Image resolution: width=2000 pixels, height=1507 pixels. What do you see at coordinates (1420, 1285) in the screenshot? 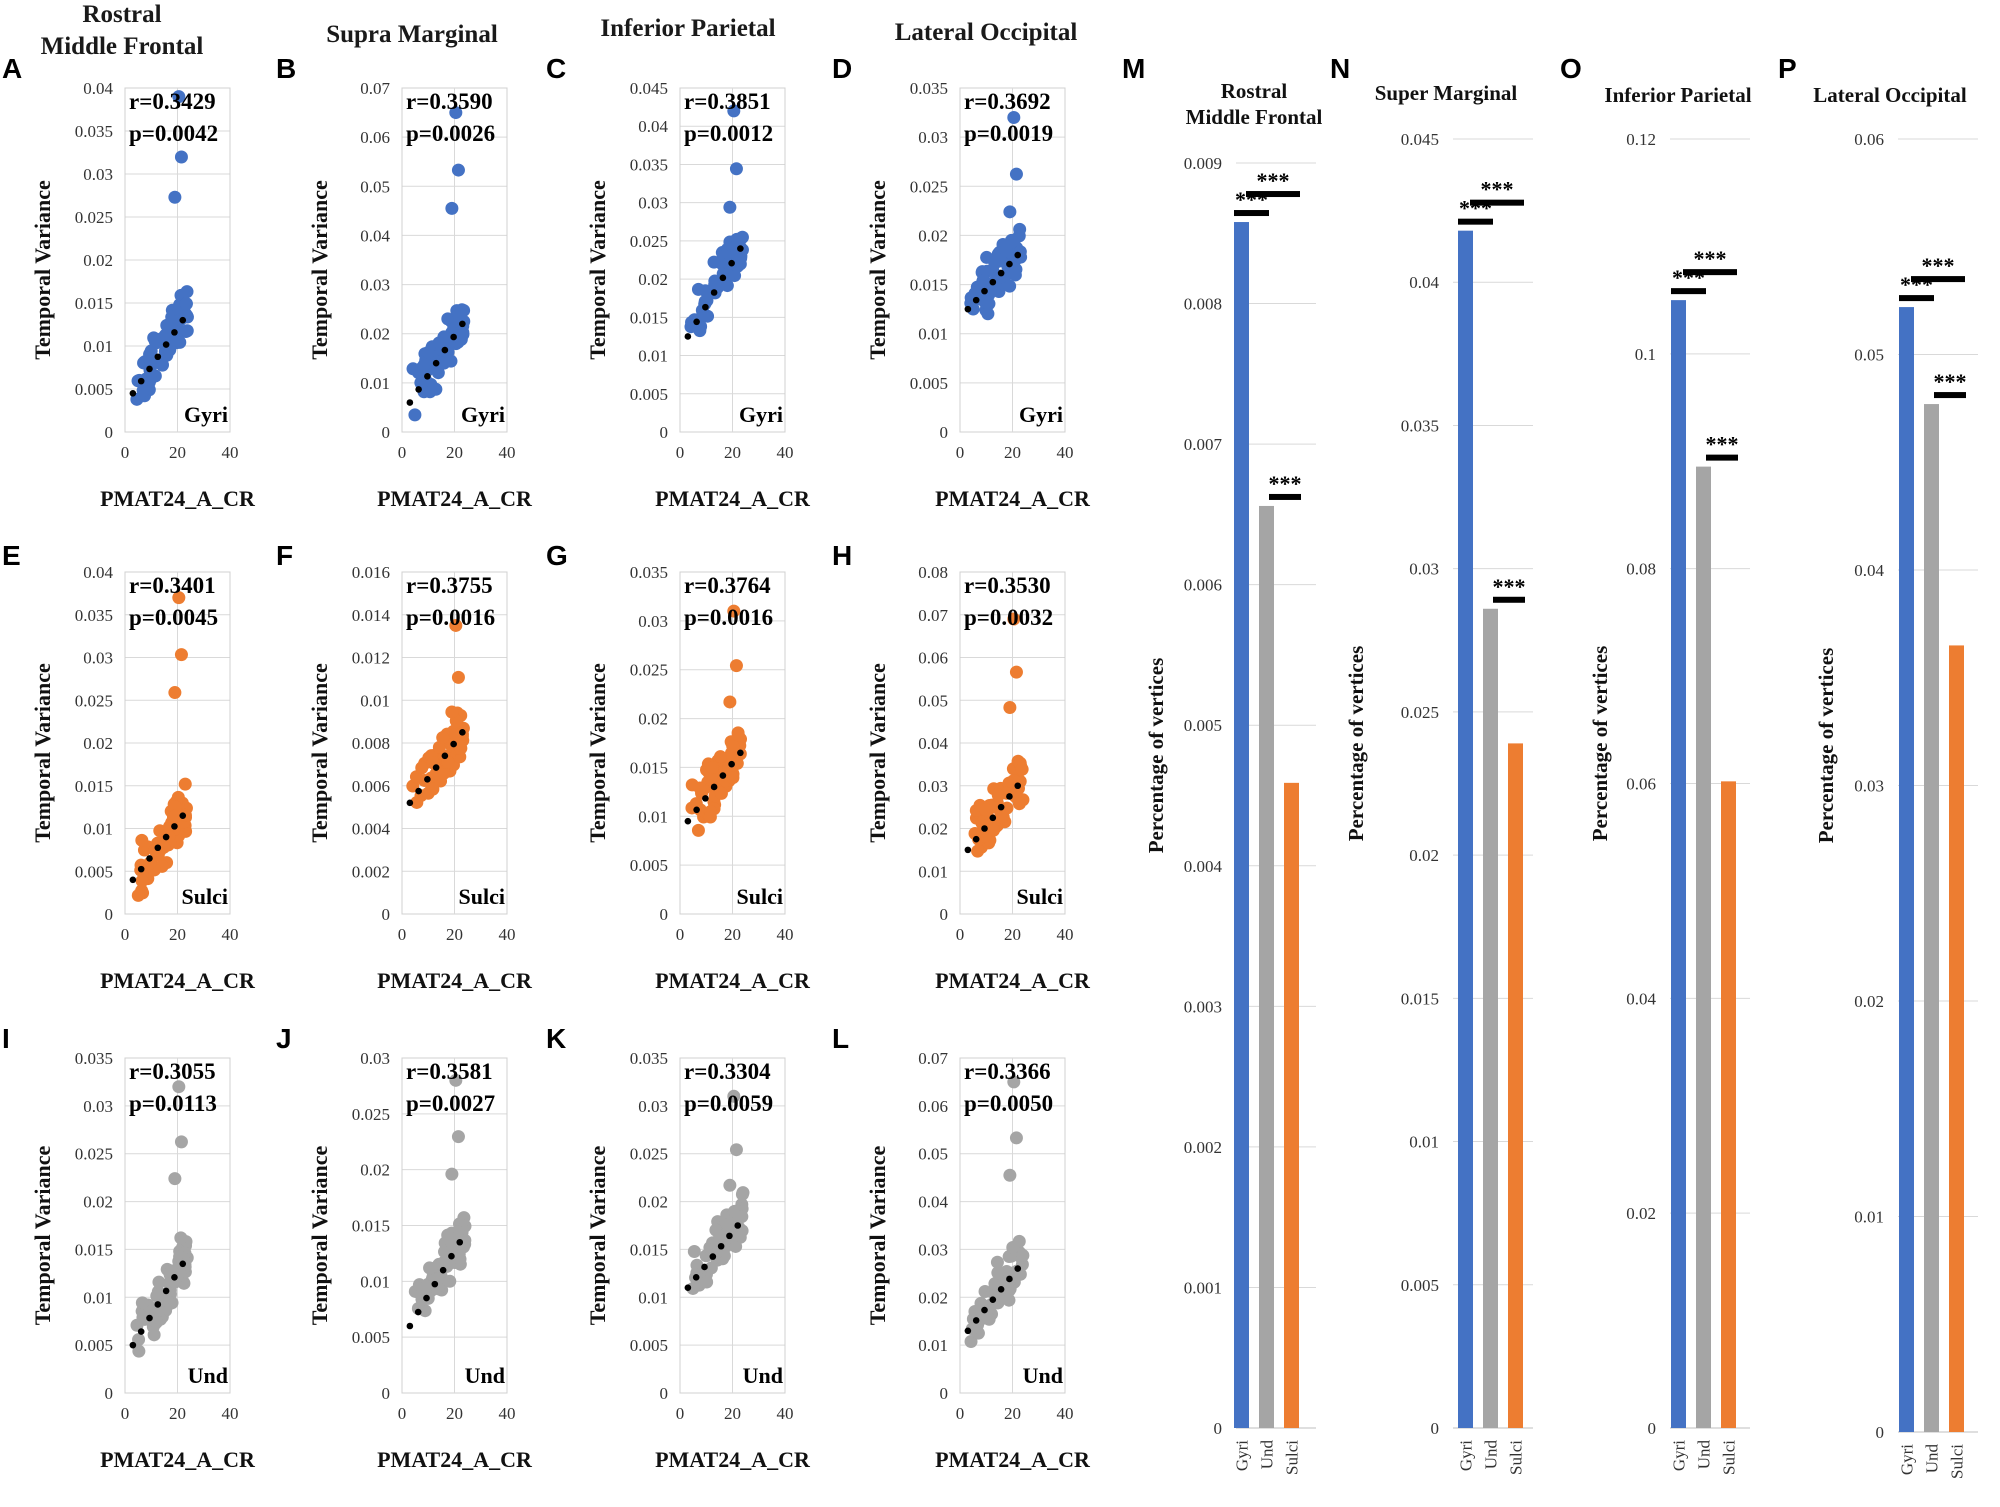
I see `y-tick-label: 0.005` at bounding box center [1420, 1285].